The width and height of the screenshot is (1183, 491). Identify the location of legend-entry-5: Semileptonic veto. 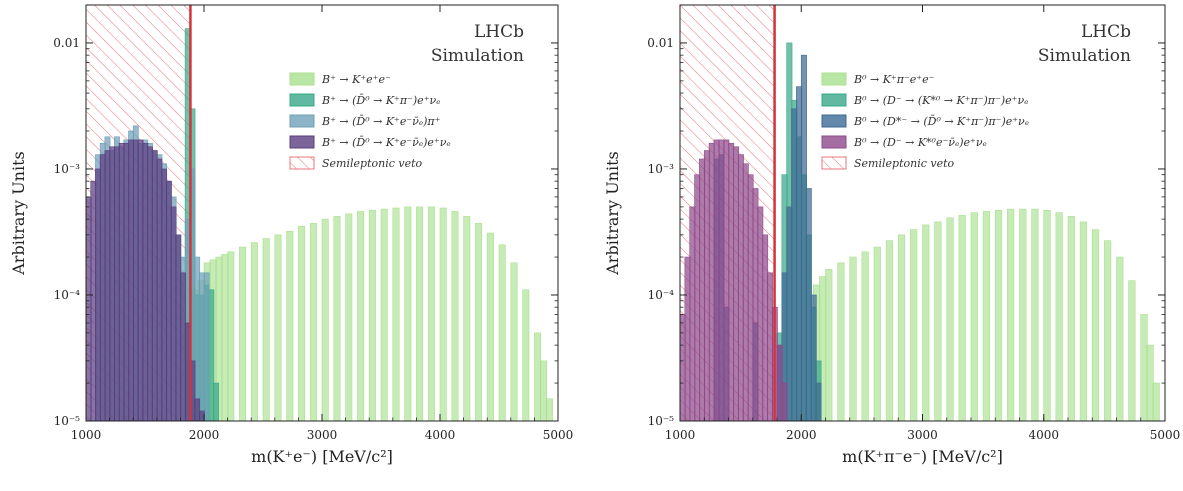
(372, 163).